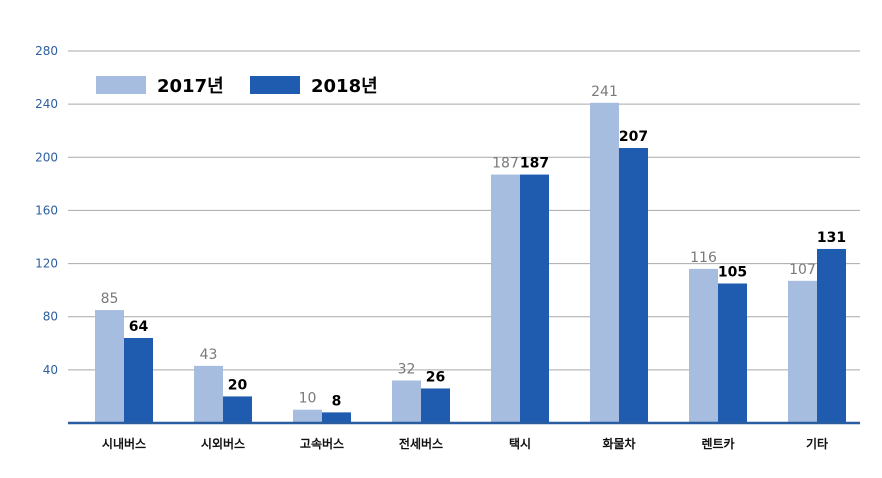 The height and width of the screenshot is (478, 882). I want to click on data-label-2018: 187, so click(534, 164).